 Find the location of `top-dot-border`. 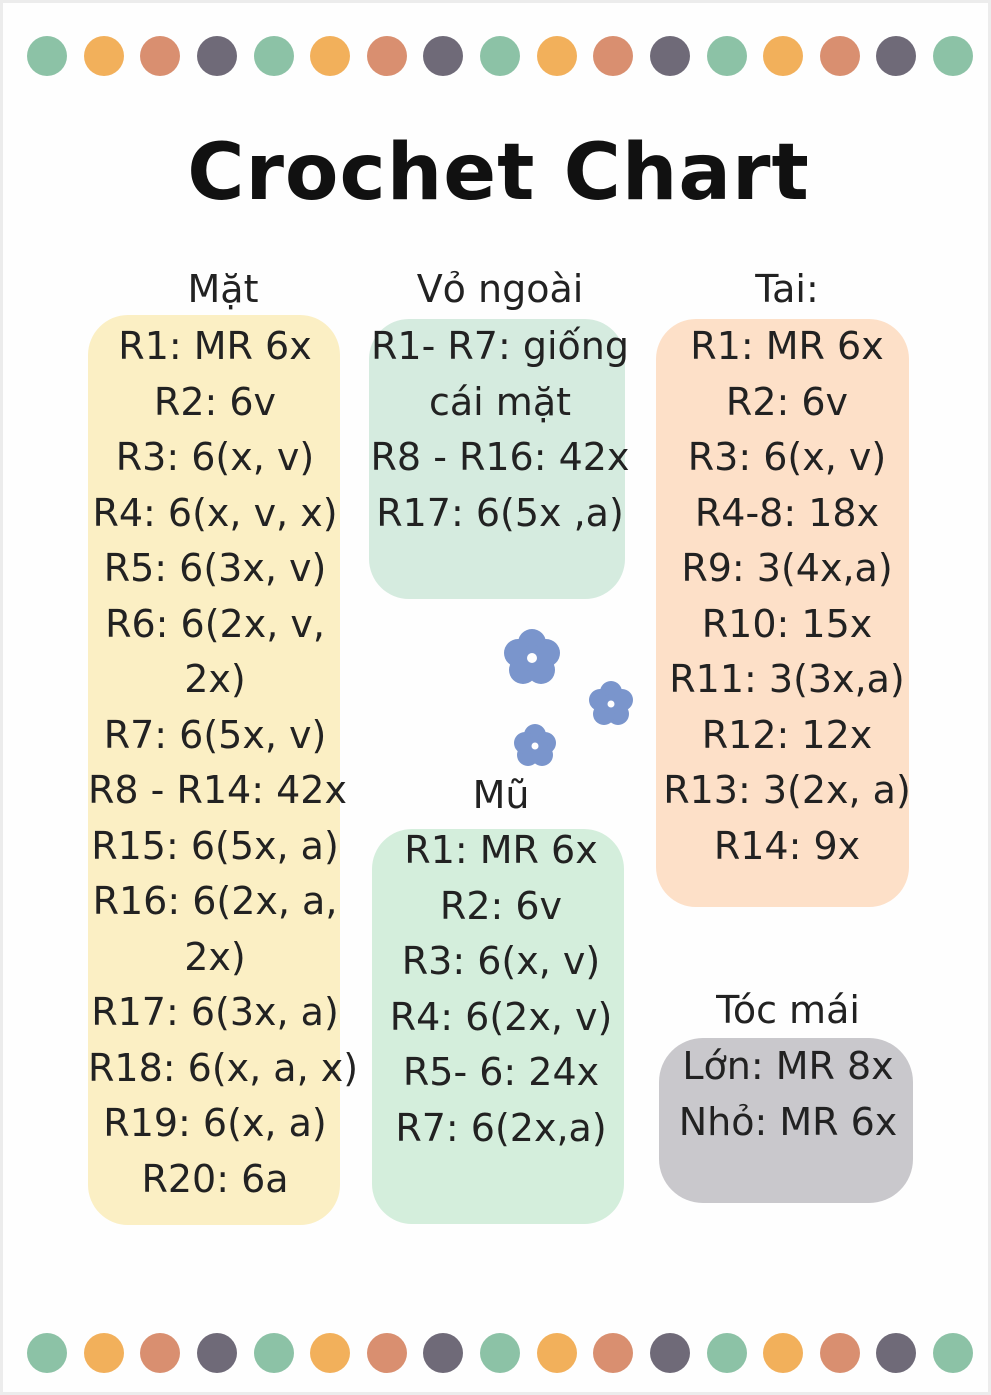

top-dot-border is located at coordinates (500, 56).